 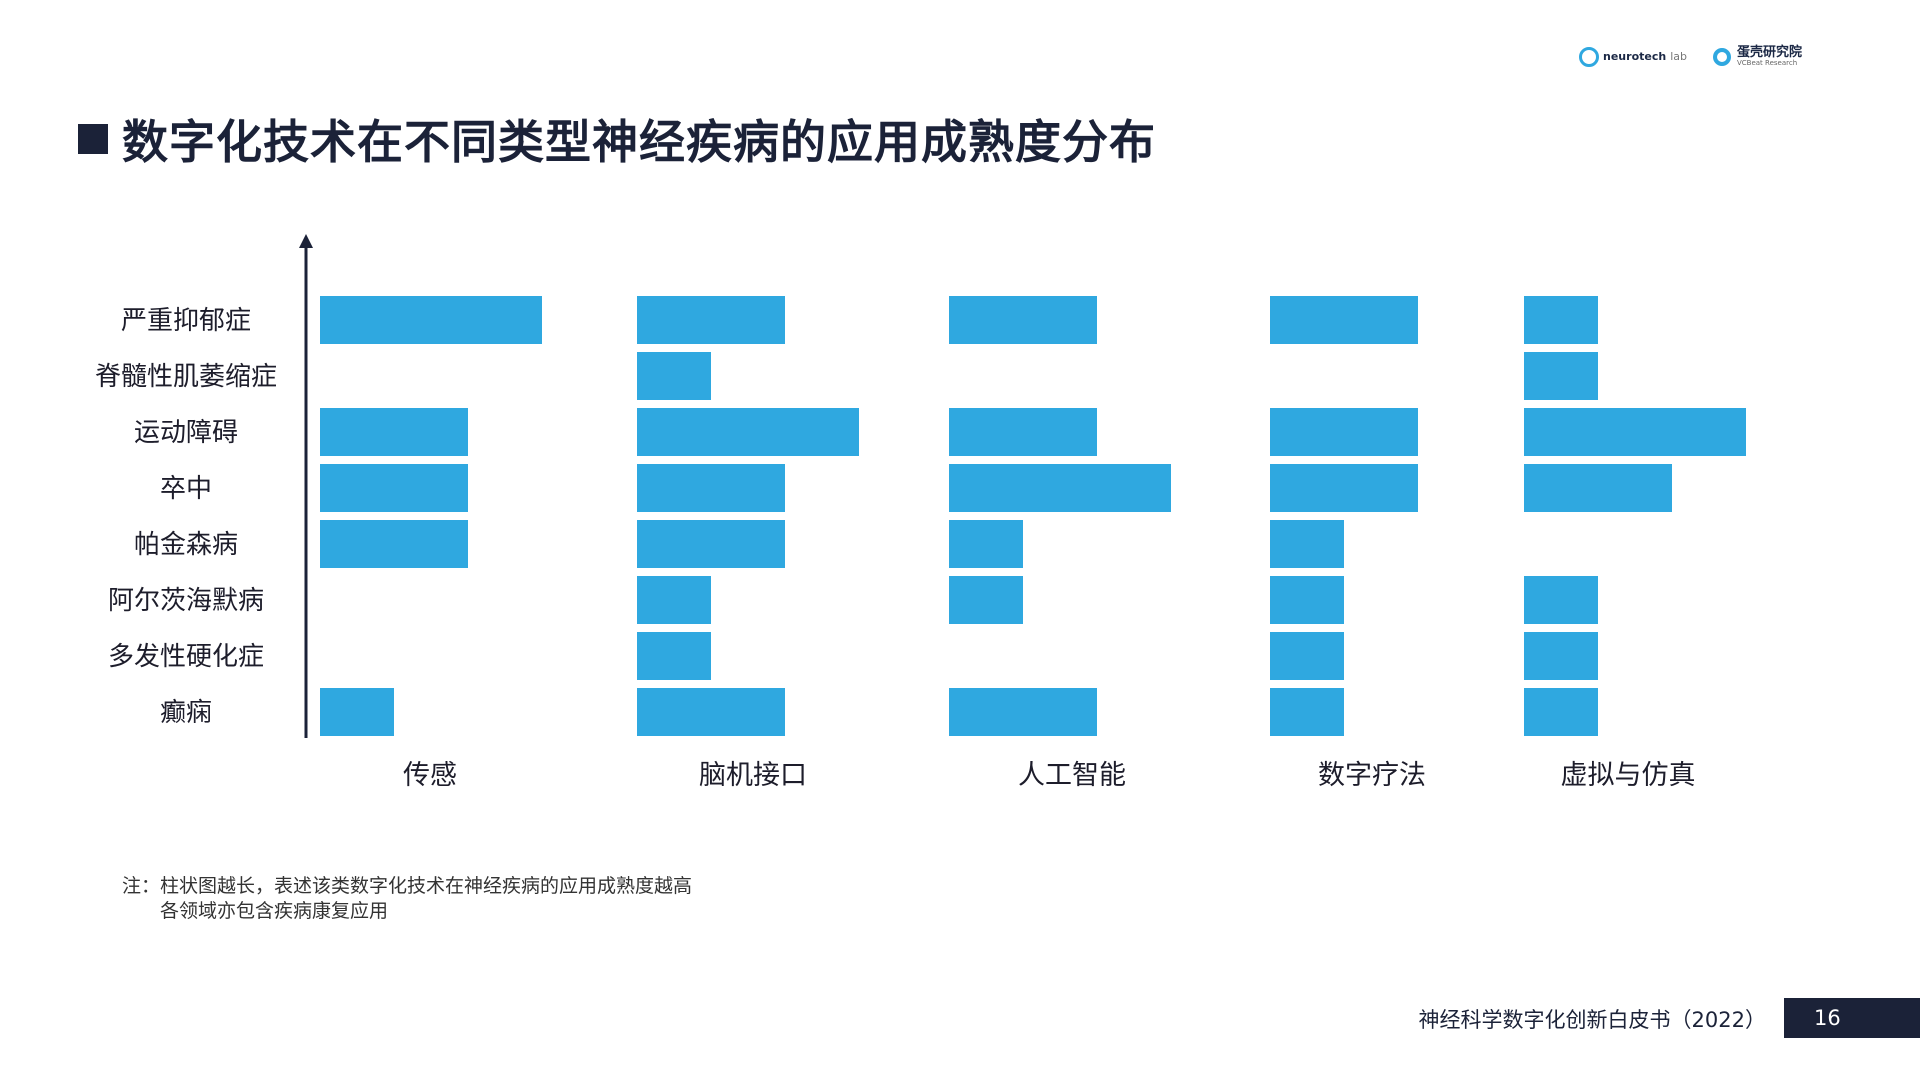 What do you see at coordinates (186, 601) in the screenshot?
I see `y-tick-label: 阿尔茨海默病` at bounding box center [186, 601].